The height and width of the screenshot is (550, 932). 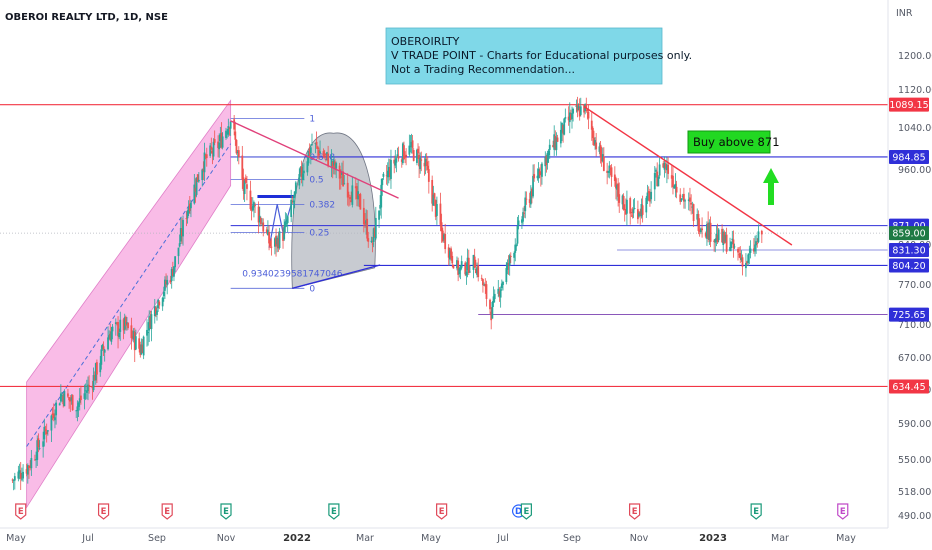 I want to click on y-tick-label: 770.00, so click(x=914, y=285).